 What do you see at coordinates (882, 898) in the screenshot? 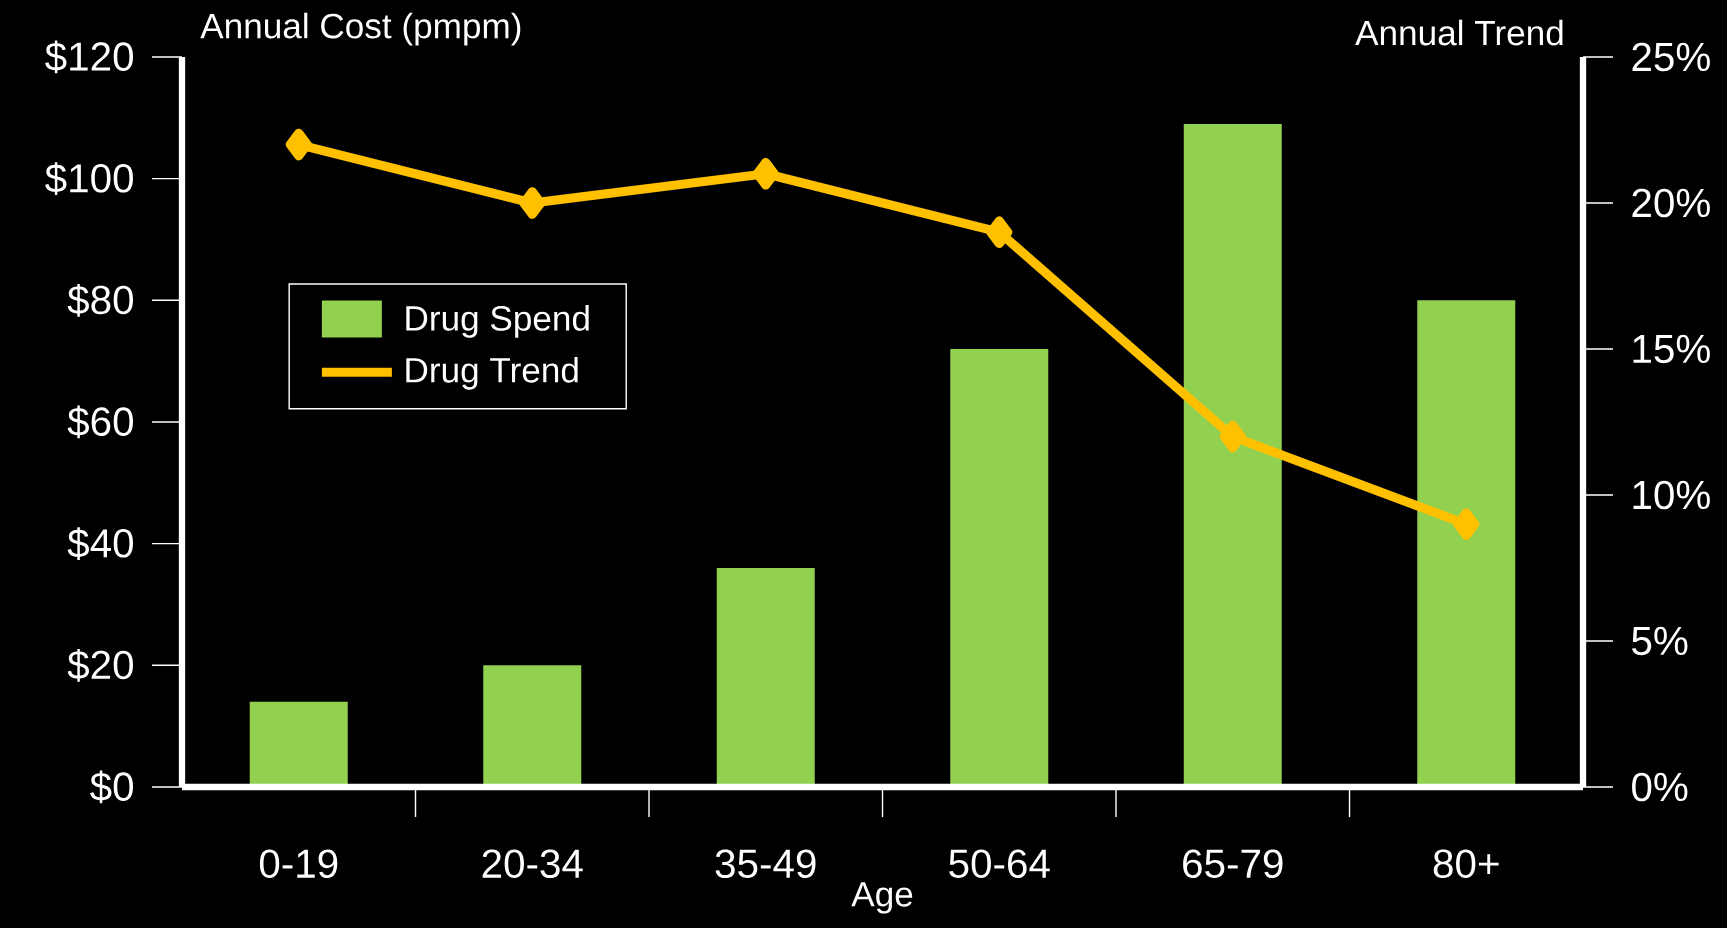
I see `x-axis-title: Age` at bounding box center [882, 898].